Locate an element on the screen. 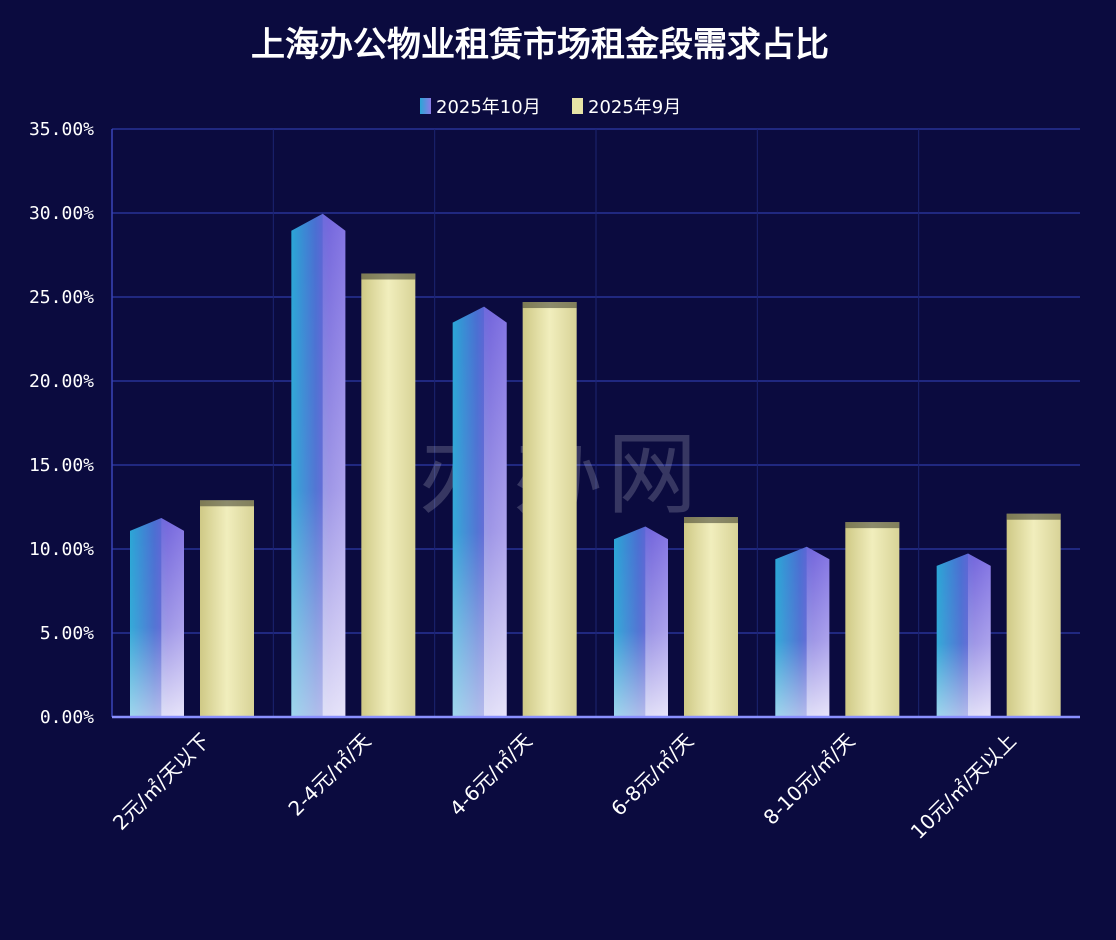 This screenshot has height=940, width=1116. y-tick-label: 10.00% is located at coordinates (61, 549).